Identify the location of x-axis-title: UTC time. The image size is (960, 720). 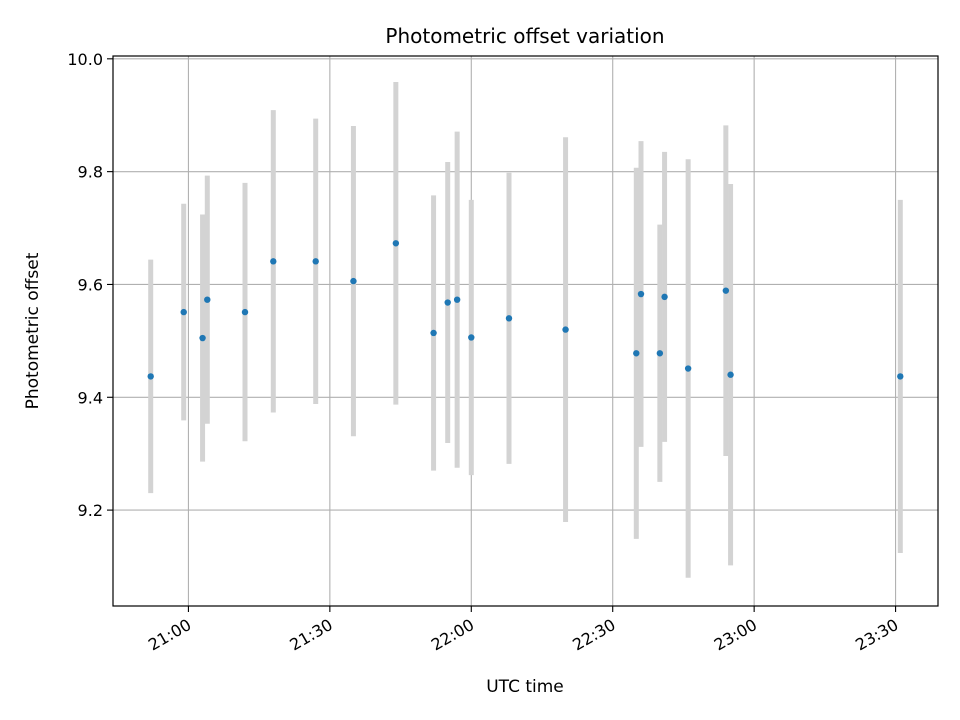
(525, 687).